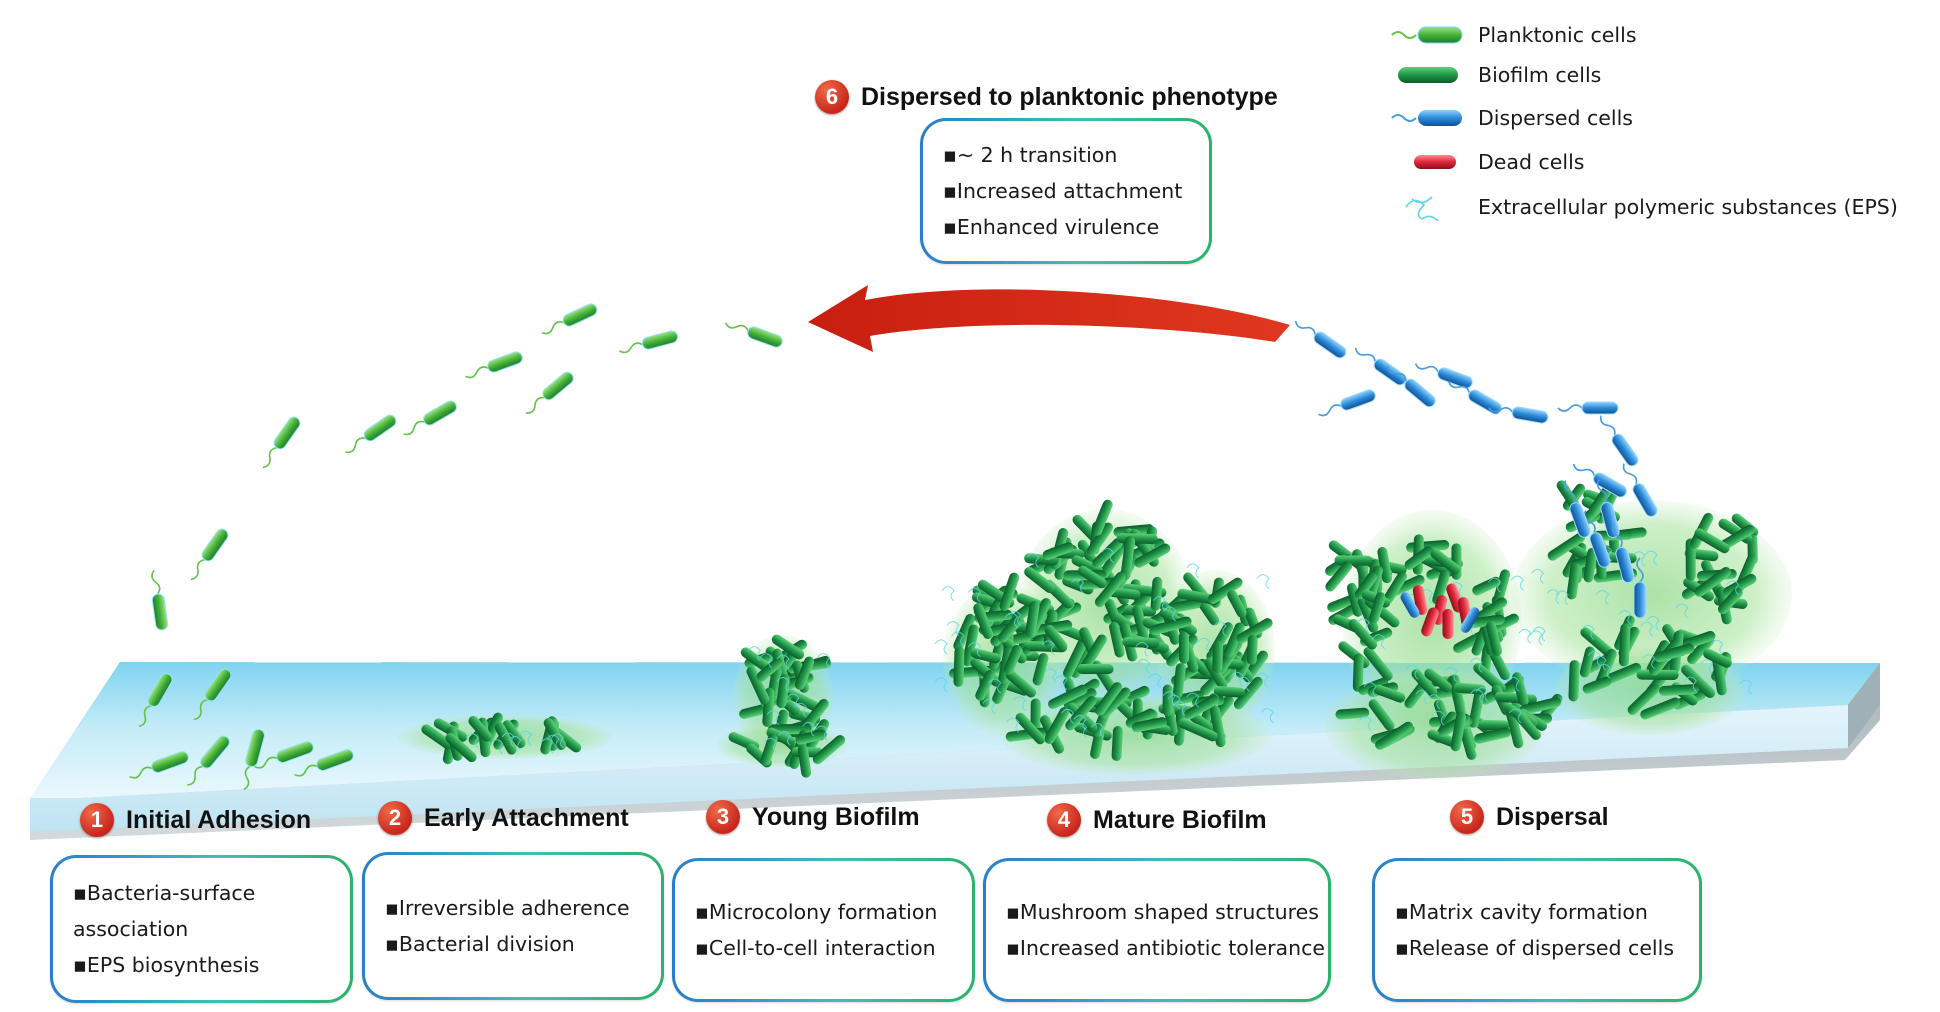 This screenshot has height=1012, width=1940. Describe the element at coordinates (480, 944) in the screenshot. I see `stage-point: ▪Bacterial division` at that location.